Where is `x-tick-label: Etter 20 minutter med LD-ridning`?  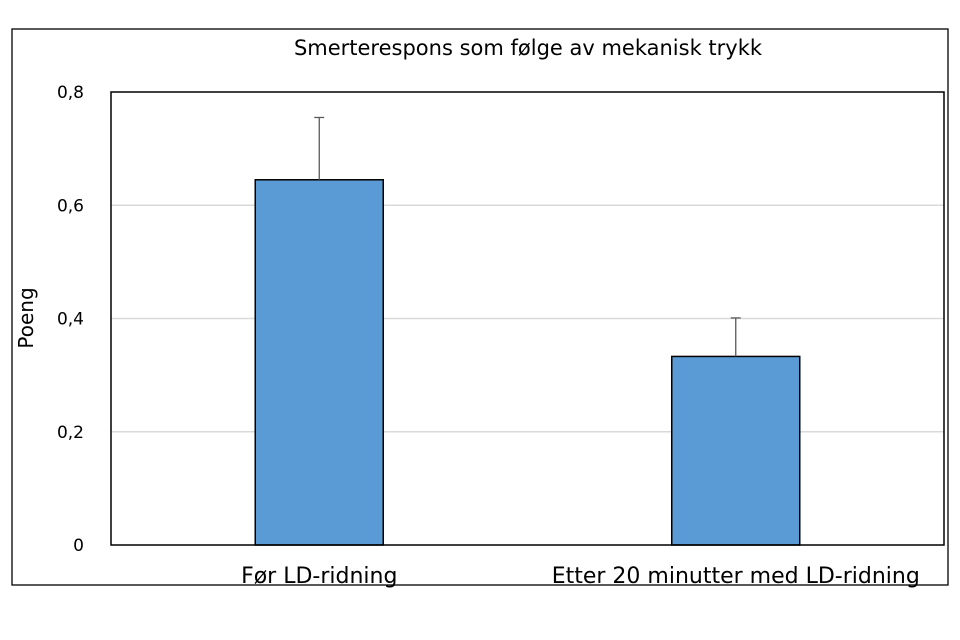 x-tick-label: Etter 20 minutter med LD-ridning is located at coordinates (736, 576).